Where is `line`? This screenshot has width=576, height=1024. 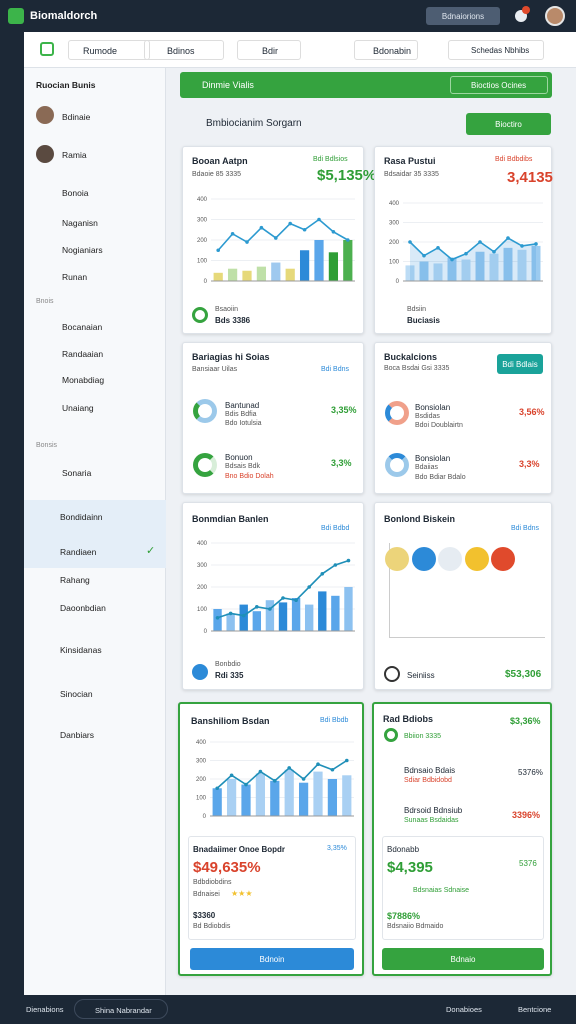 line is located at coordinates (282, 774).